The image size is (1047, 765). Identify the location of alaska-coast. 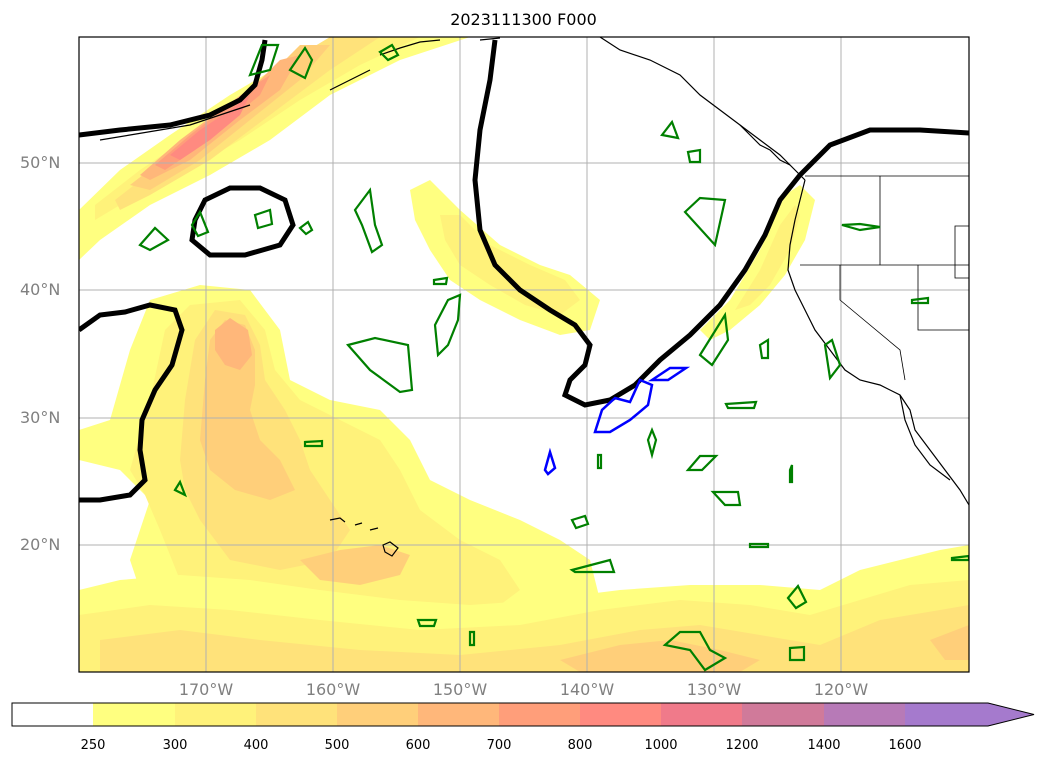
(702, 109).